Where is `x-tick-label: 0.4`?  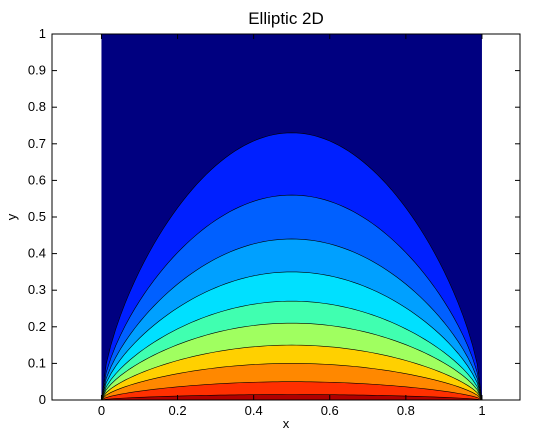 x-tick-label: 0.4 is located at coordinates (254, 410).